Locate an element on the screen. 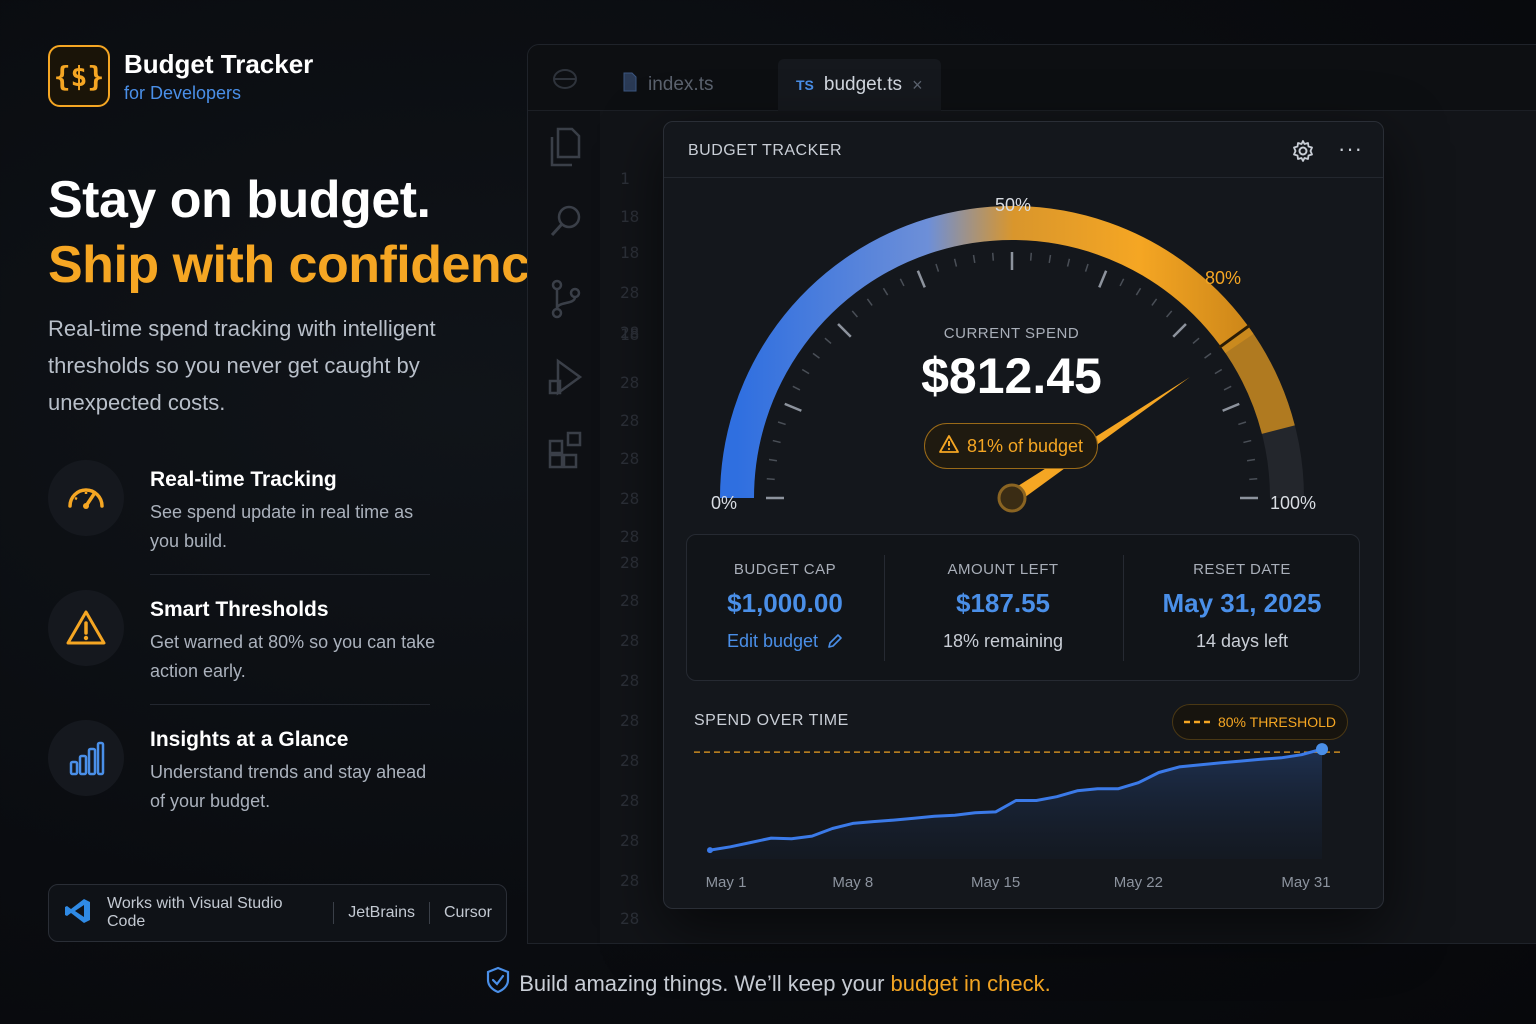 This screenshot has width=1536, height=1024. edit-budget-link: Edit budget is located at coordinates (785, 641).